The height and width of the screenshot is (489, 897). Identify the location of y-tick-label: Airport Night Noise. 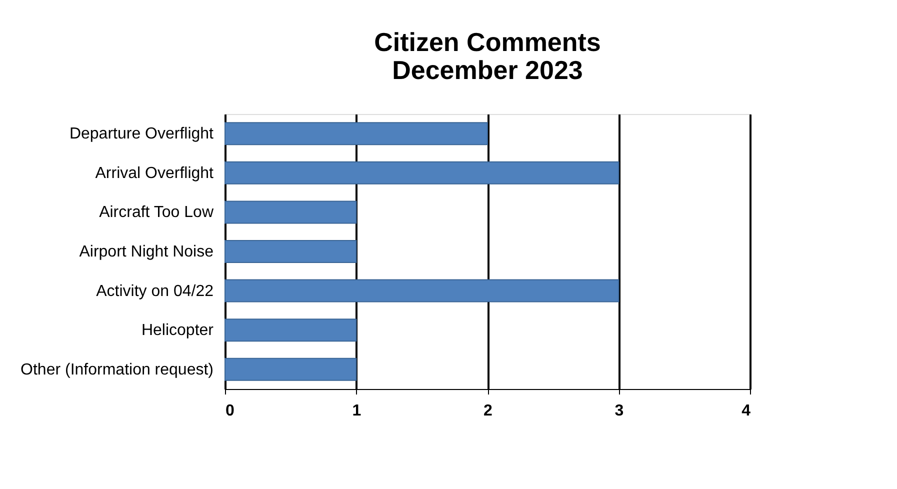
(146, 252).